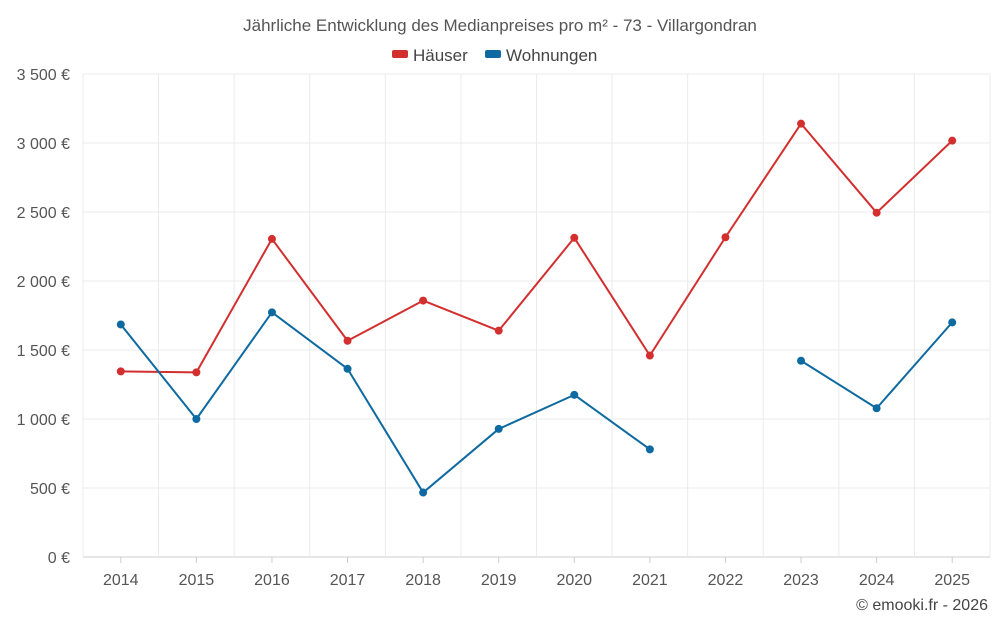 This screenshot has height=625, width=1000. Describe the element at coordinates (43, 282) in the screenshot. I see `y-tick-label: 2 000 €` at that location.